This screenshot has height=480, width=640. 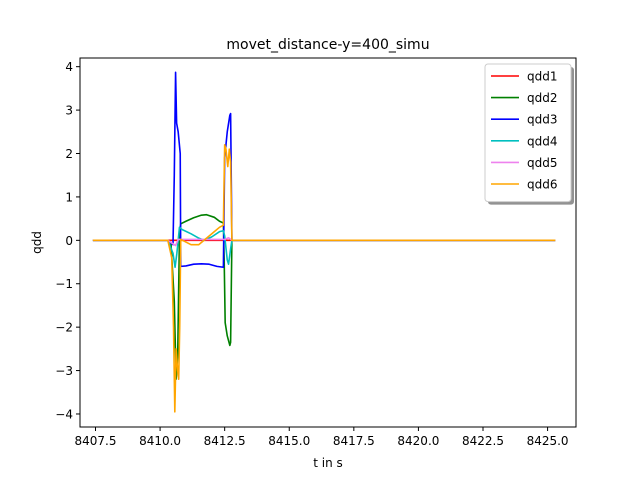 I want to click on x-axis-label: t in s, so click(x=328, y=463).